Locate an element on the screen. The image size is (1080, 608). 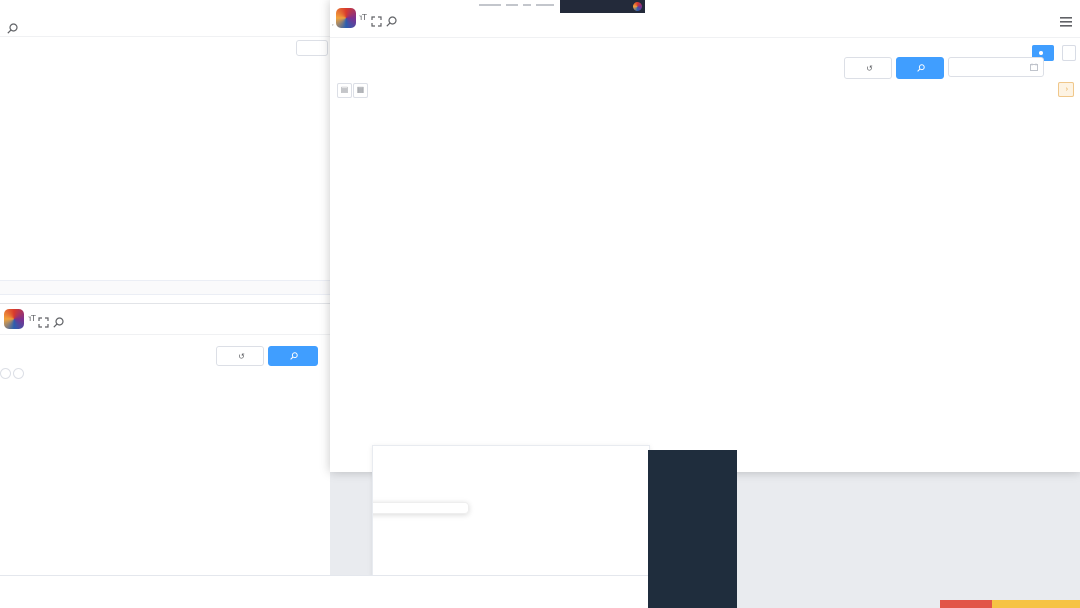
date-input is located at coordinates (996, 67).